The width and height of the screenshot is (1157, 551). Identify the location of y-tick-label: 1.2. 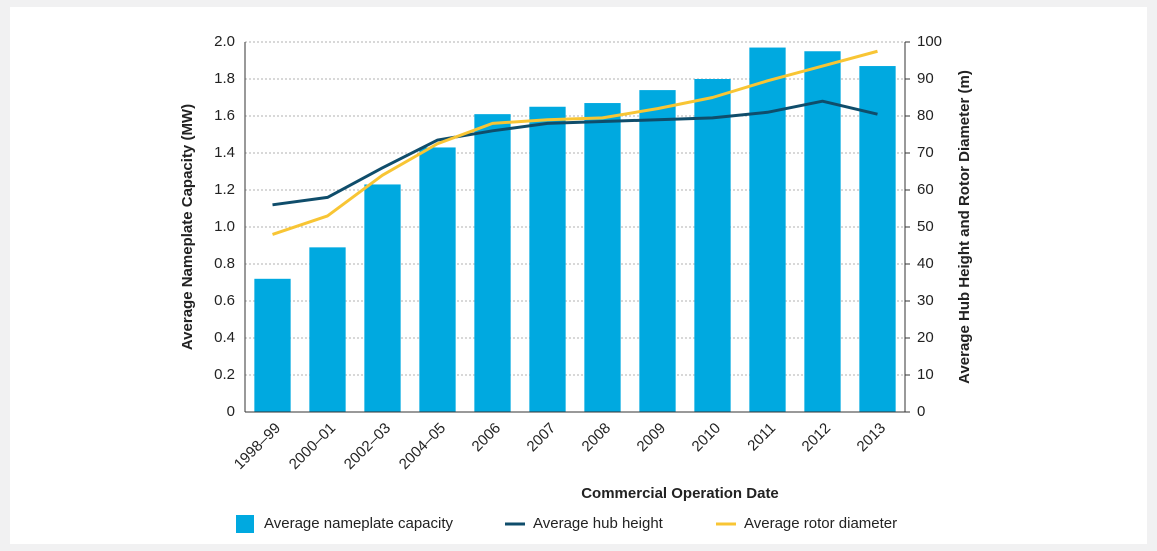
(224, 189).